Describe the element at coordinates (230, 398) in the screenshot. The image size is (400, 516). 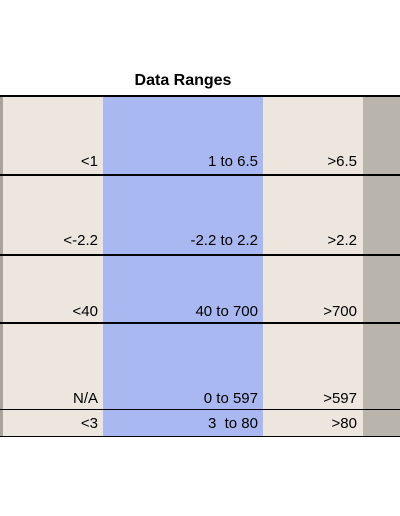
I see `mid-range: 0 to 597` at that location.